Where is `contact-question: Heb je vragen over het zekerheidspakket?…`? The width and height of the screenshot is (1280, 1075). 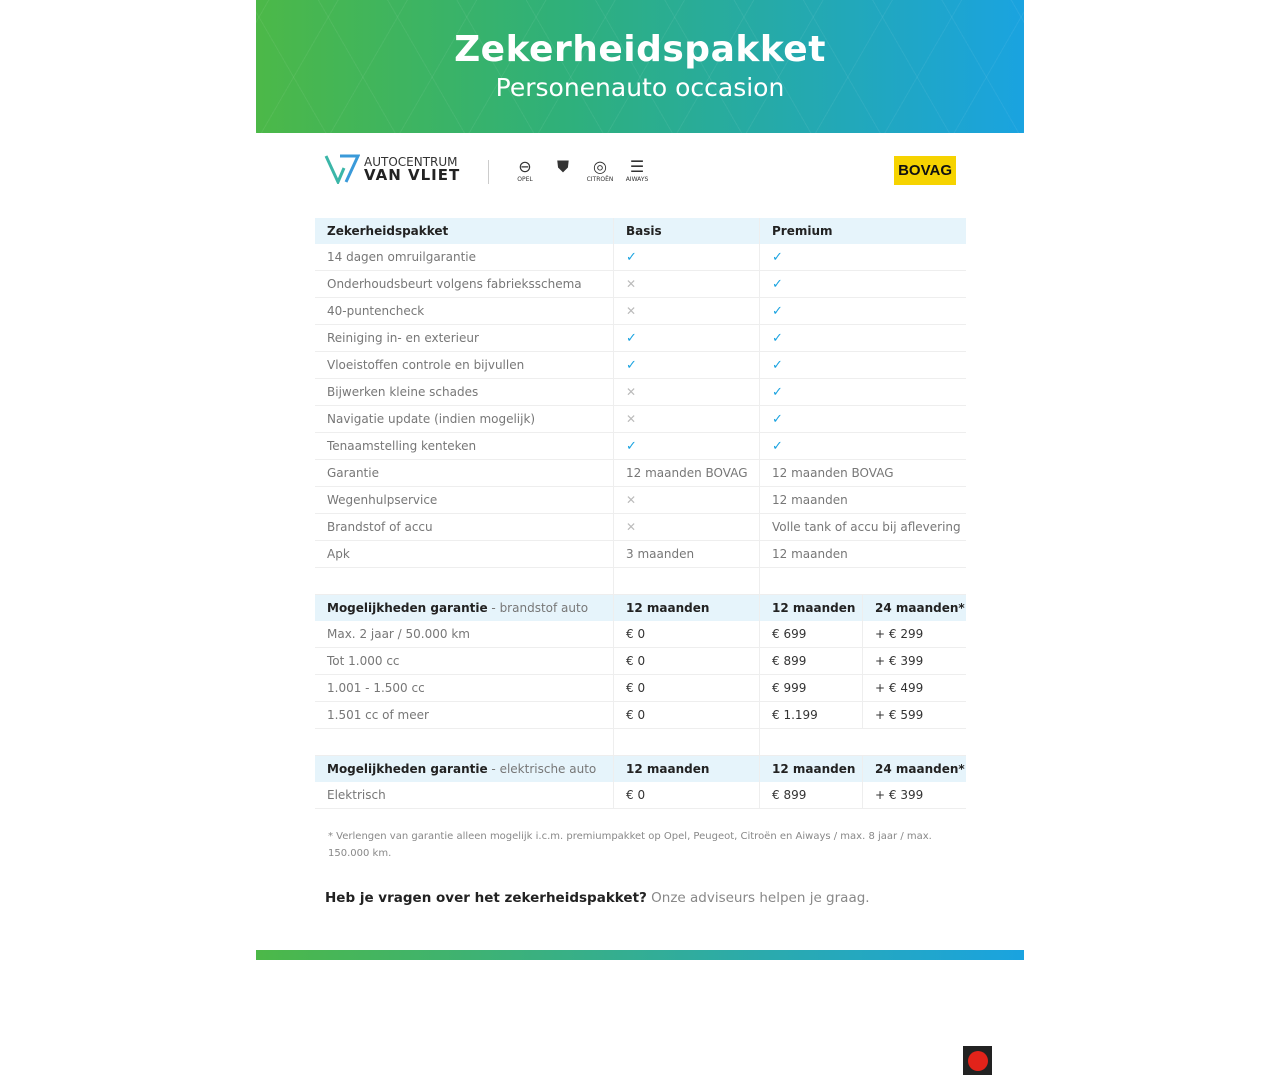 contact-question: Heb je vragen over het zekerheidspakket?… is located at coordinates (597, 898).